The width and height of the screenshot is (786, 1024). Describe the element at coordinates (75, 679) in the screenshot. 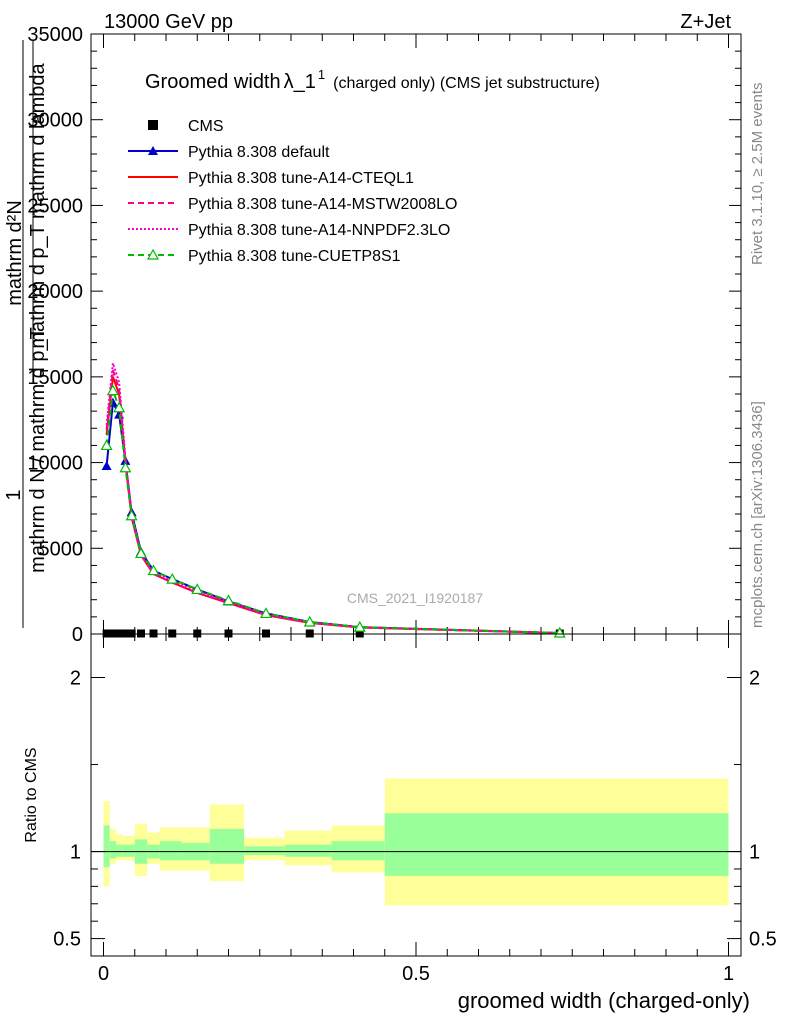

I see `ratio-y-tick-label: 2` at that location.